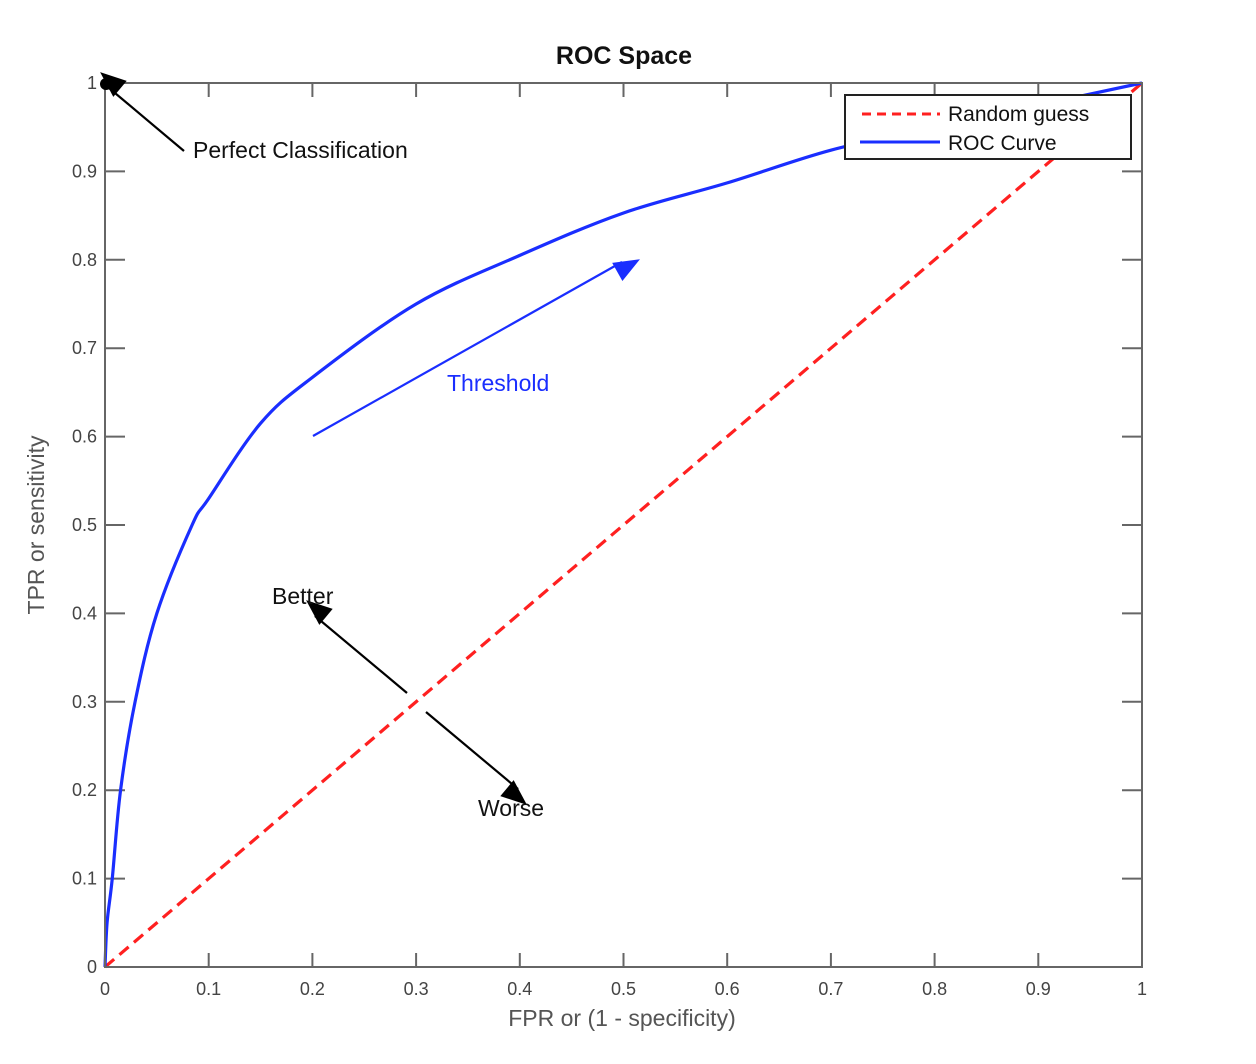 The image size is (1256, 1064). I want to click on better-arrow, so click(357, 647).